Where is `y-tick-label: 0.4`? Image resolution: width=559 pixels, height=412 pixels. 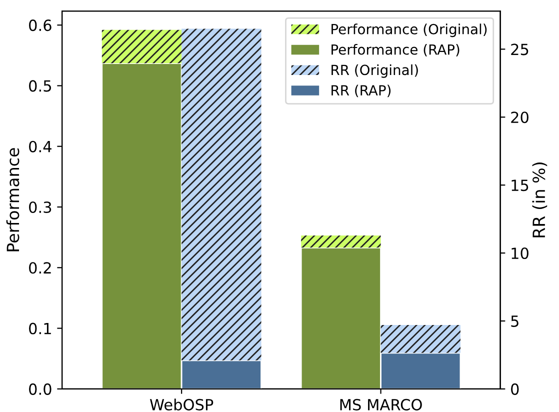
y-tick-label: 0.4 is located at coordinates (40, 146).